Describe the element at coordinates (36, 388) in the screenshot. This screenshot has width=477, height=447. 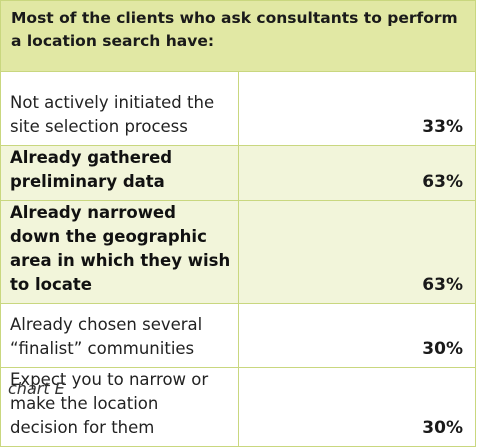
I see `chart-caption: chart E` at that location.